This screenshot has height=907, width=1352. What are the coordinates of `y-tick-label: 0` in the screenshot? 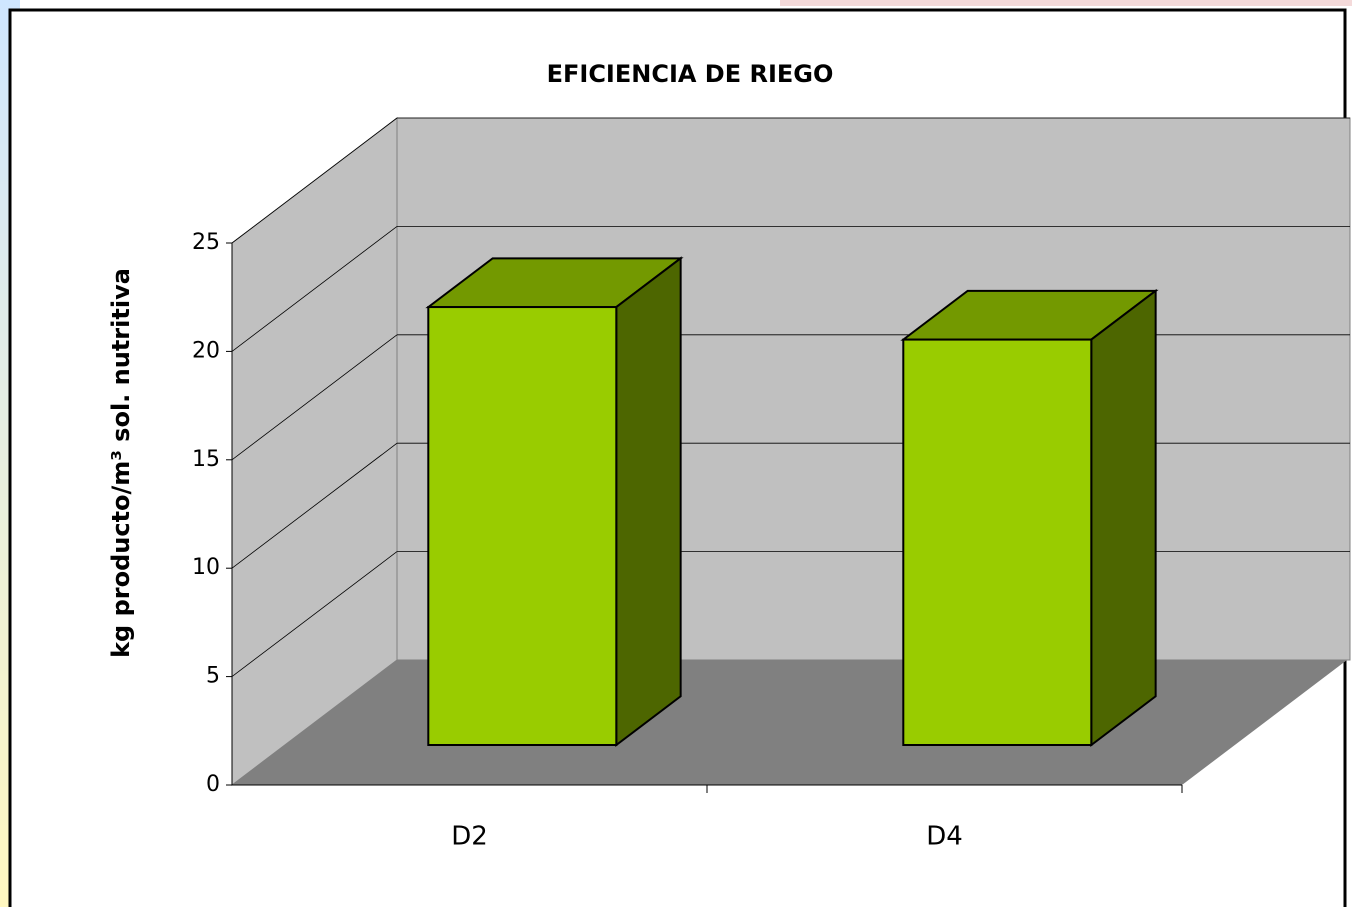 It's located at (213, 784).